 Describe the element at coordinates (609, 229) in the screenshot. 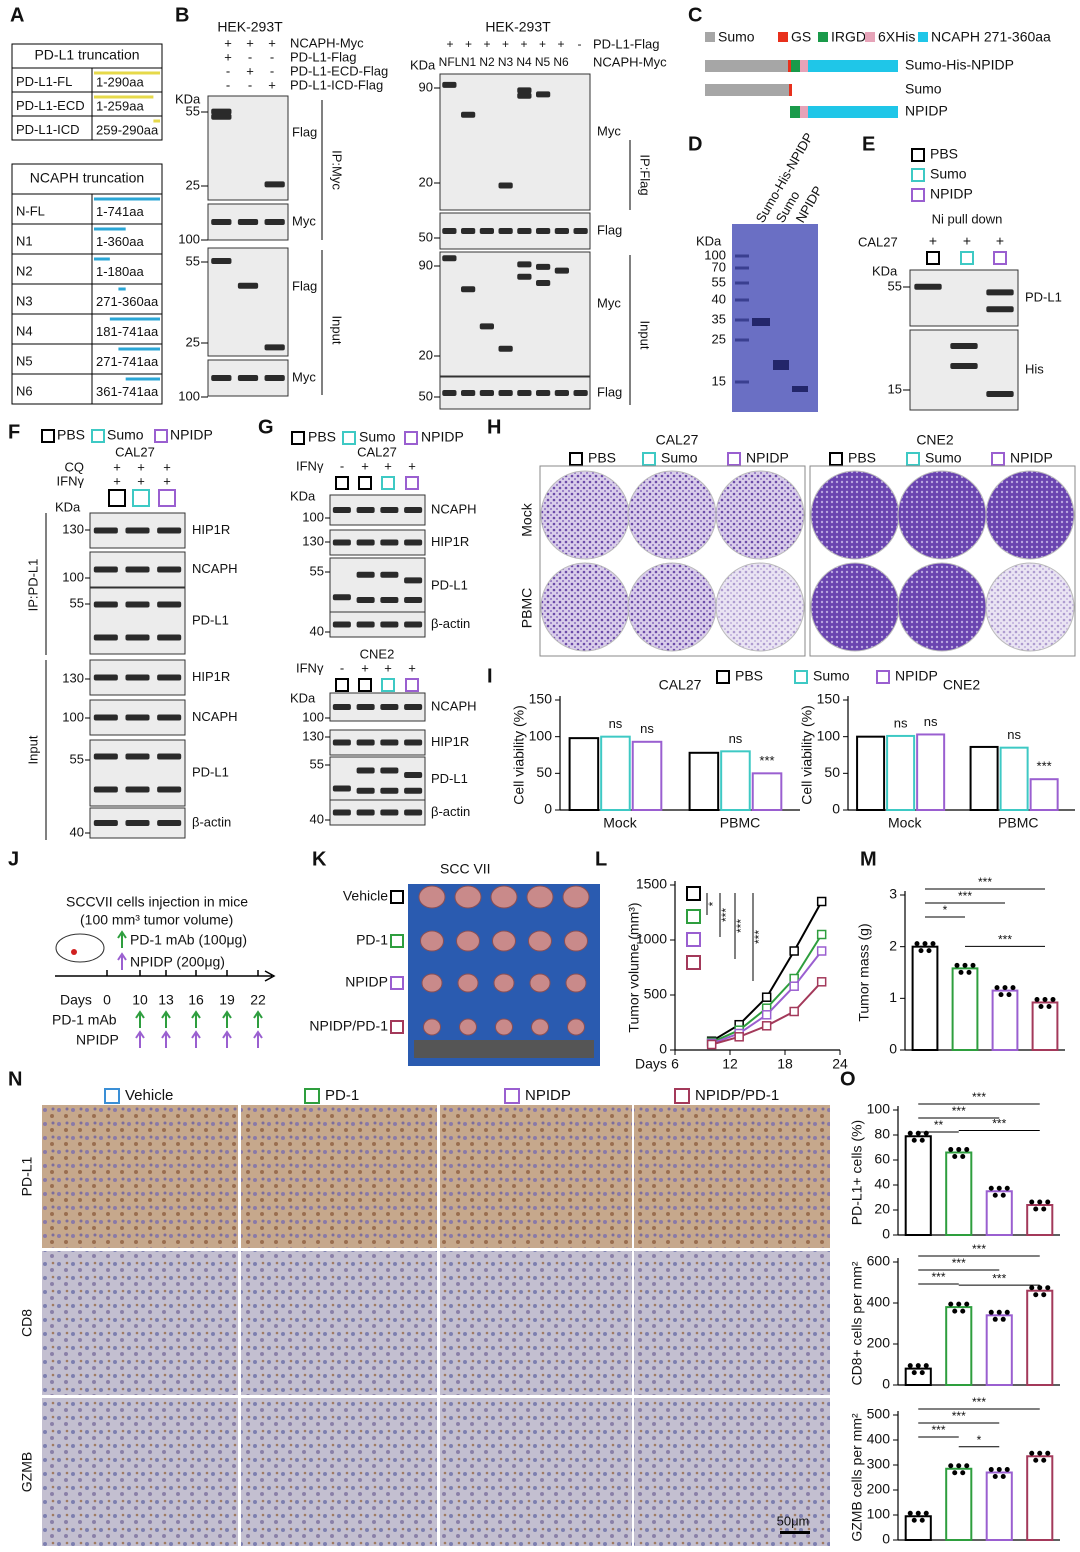

I see `label: Flag` at that location.